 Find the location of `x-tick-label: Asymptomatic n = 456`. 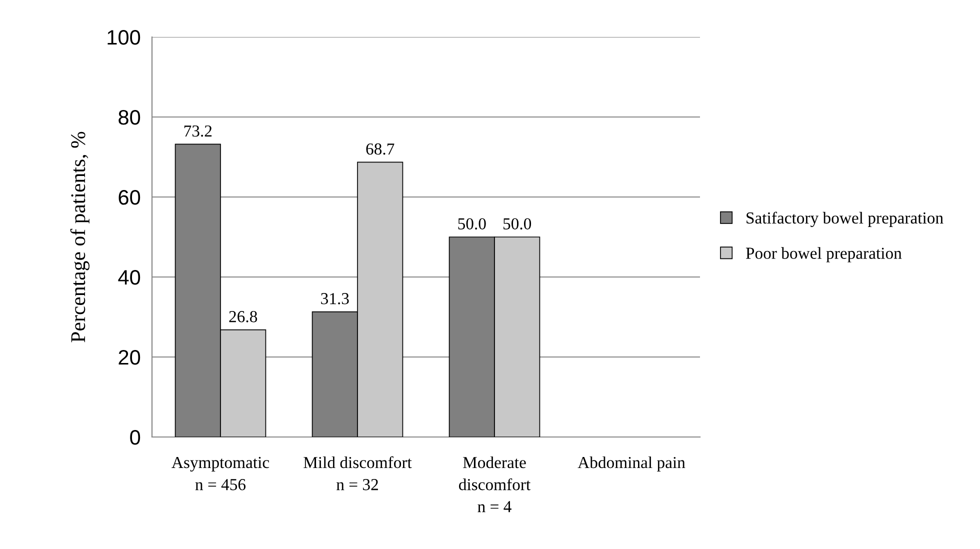

x-tick-label: Asymptomatic n = 456 is located at coordinates (221, 473).